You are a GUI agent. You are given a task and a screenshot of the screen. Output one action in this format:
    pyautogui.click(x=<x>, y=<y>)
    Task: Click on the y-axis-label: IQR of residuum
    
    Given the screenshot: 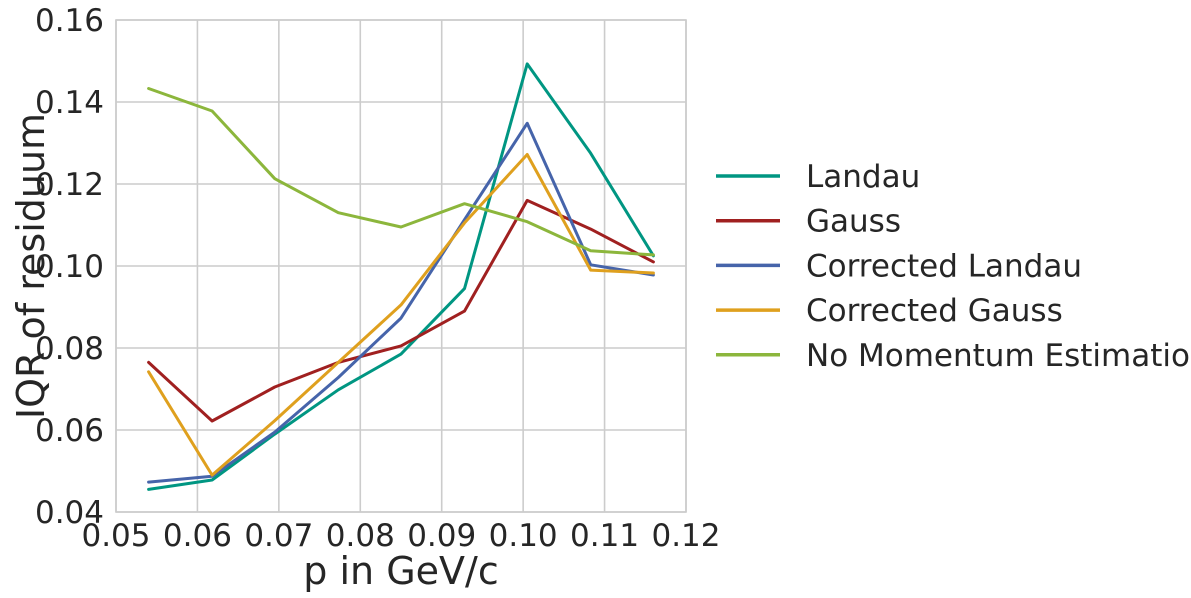 What is the action you would take?
    pyautogui.click(x=31, y=266)
    